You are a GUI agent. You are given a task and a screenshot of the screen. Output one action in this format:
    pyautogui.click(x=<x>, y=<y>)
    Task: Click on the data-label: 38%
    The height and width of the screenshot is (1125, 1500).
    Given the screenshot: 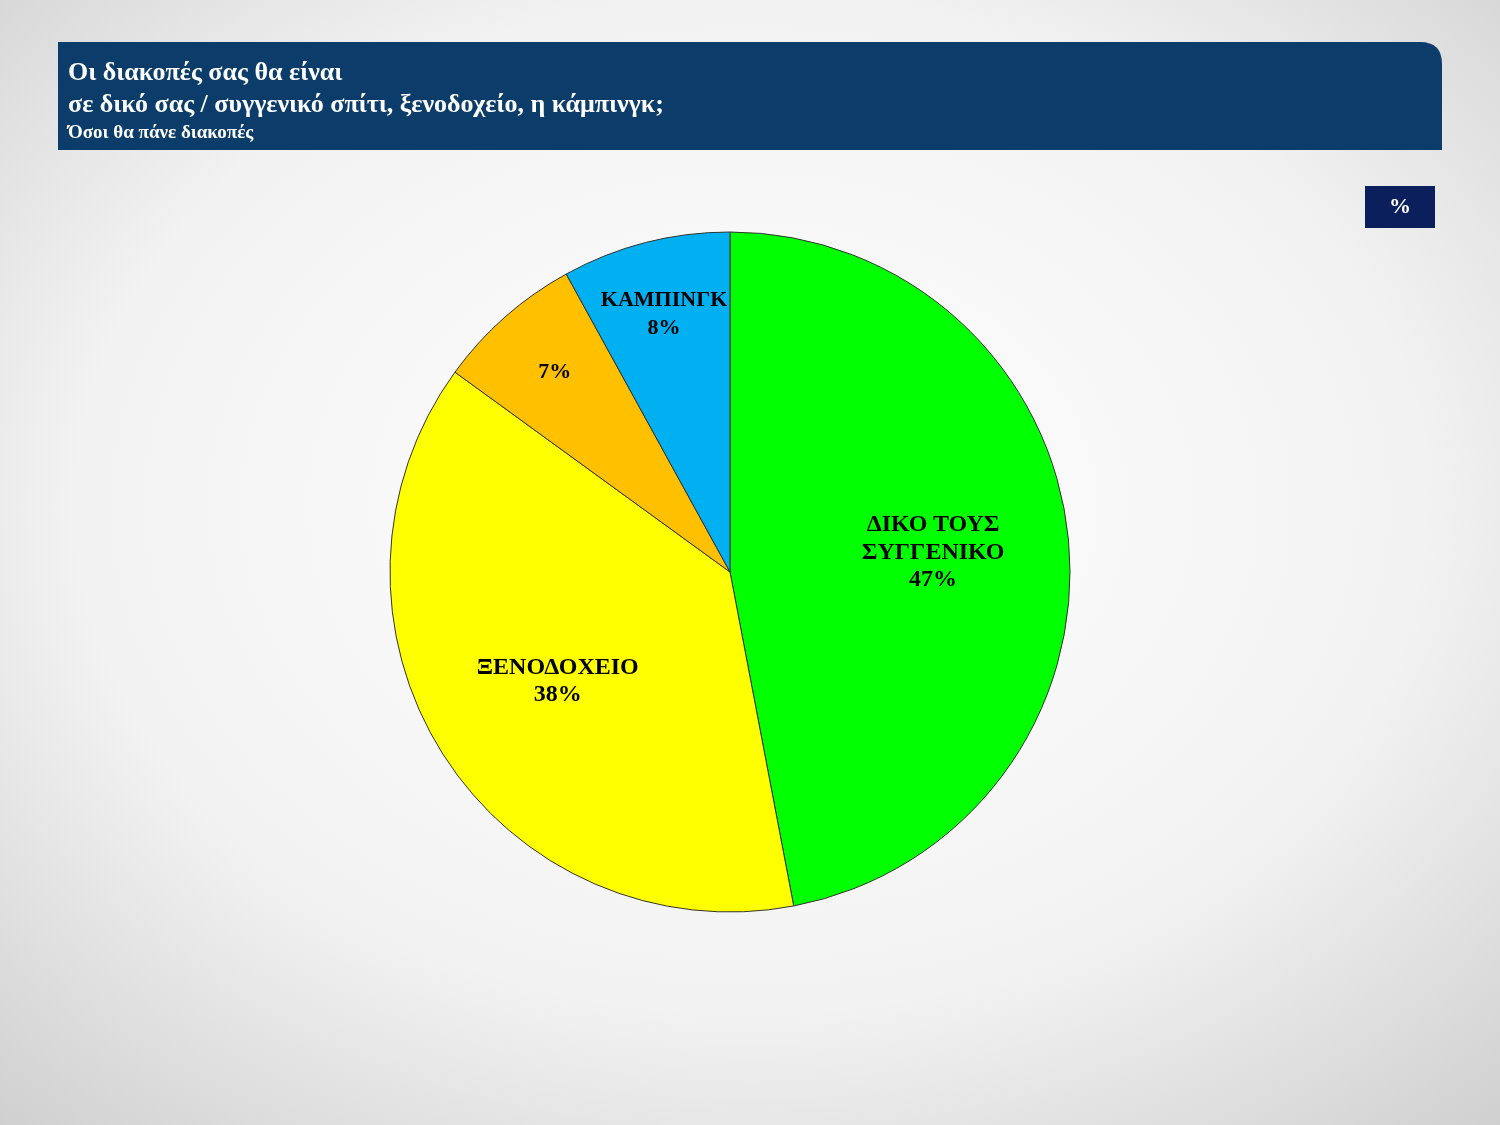 What is the action you would take?
    pyautogui.click(x=557, y=692)
    